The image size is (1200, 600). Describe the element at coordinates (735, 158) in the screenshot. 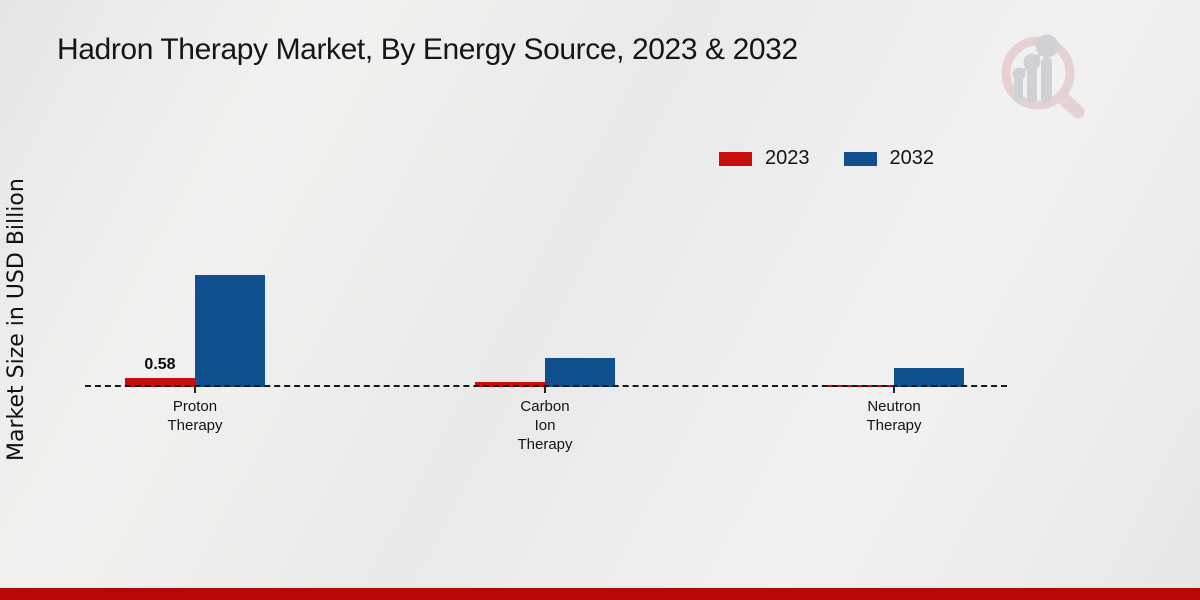

I see `legend-swatch-2023` at that location.